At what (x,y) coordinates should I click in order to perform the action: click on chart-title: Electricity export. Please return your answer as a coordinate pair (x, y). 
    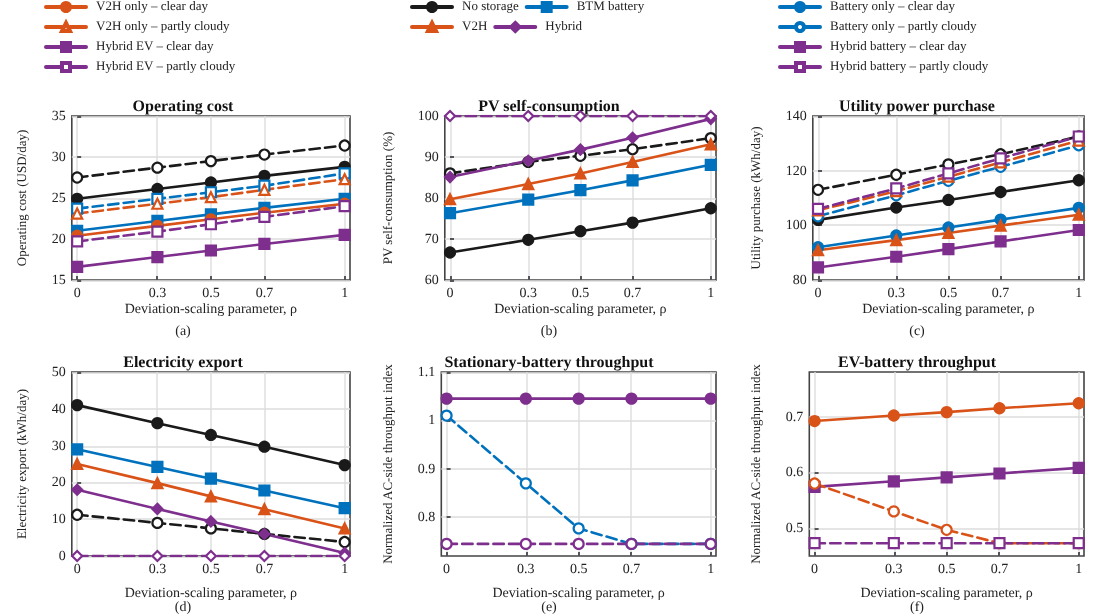
    Looking at the image, I should click on (183, 362).